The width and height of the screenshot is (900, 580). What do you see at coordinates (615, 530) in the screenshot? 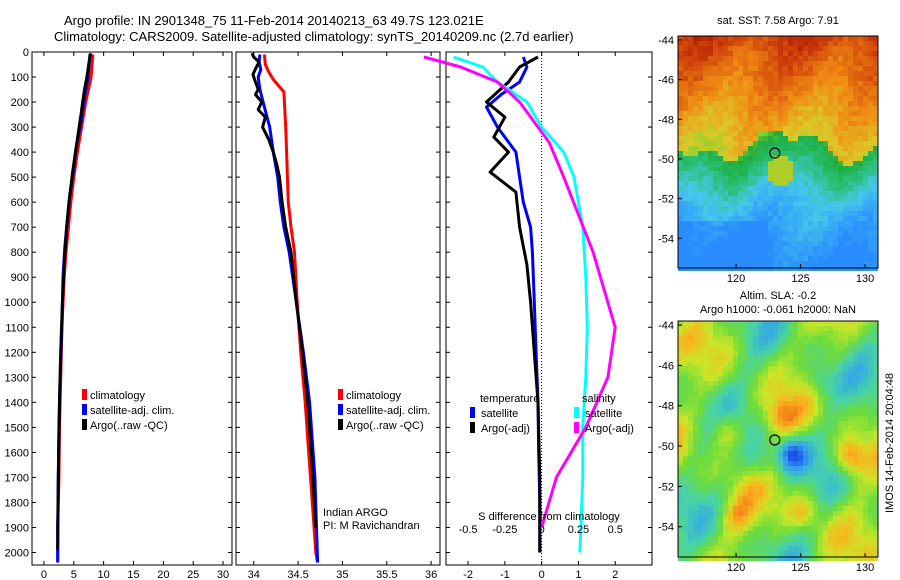
I see `top-axis-tick-label: 0.5` at bounding box center [615, 530].